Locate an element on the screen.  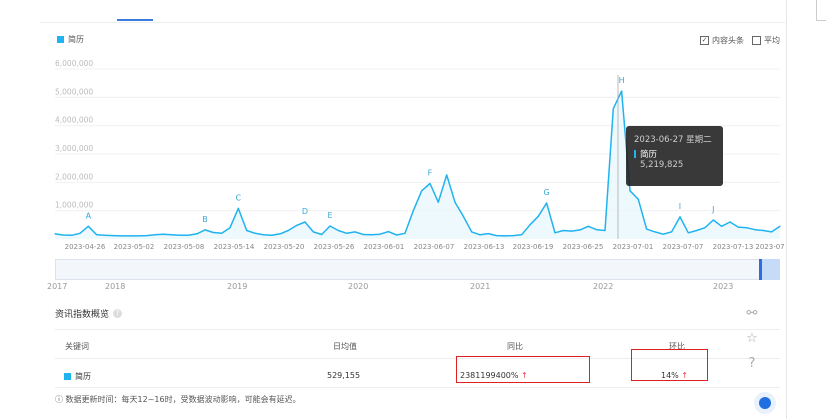
side-panel-edge is located at coordinates (821, 10).